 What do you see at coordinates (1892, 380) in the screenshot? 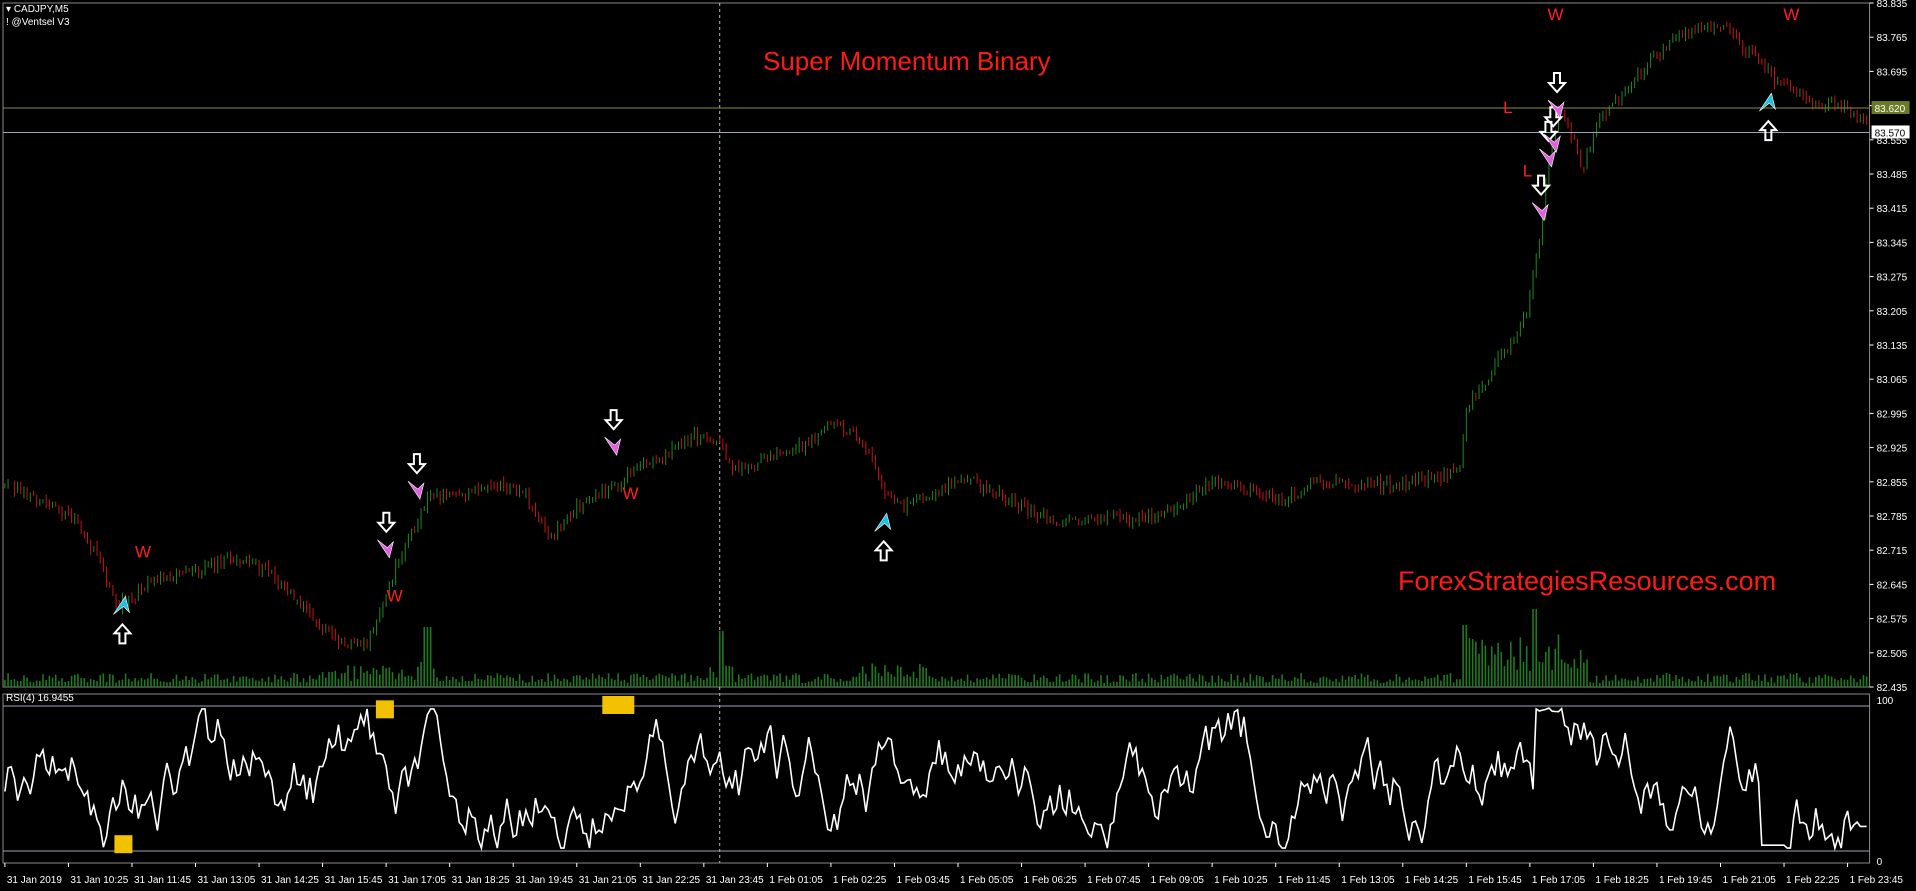
I see `price-axis-label: 83.065` at bounding box center [1892, 380].